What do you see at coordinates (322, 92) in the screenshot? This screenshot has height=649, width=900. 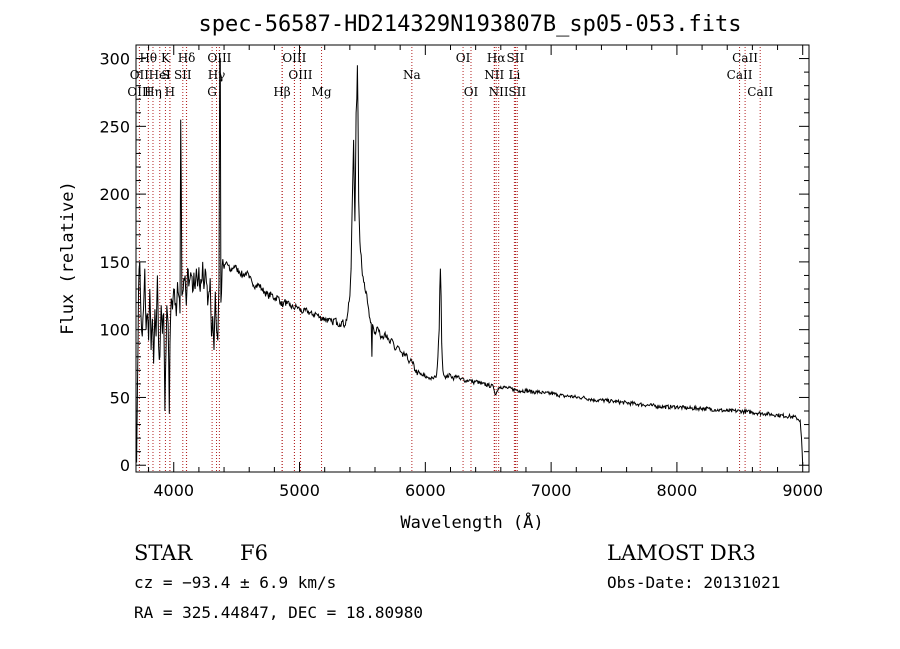 I see `line-label: Mg` at bounding box center [322, 92].